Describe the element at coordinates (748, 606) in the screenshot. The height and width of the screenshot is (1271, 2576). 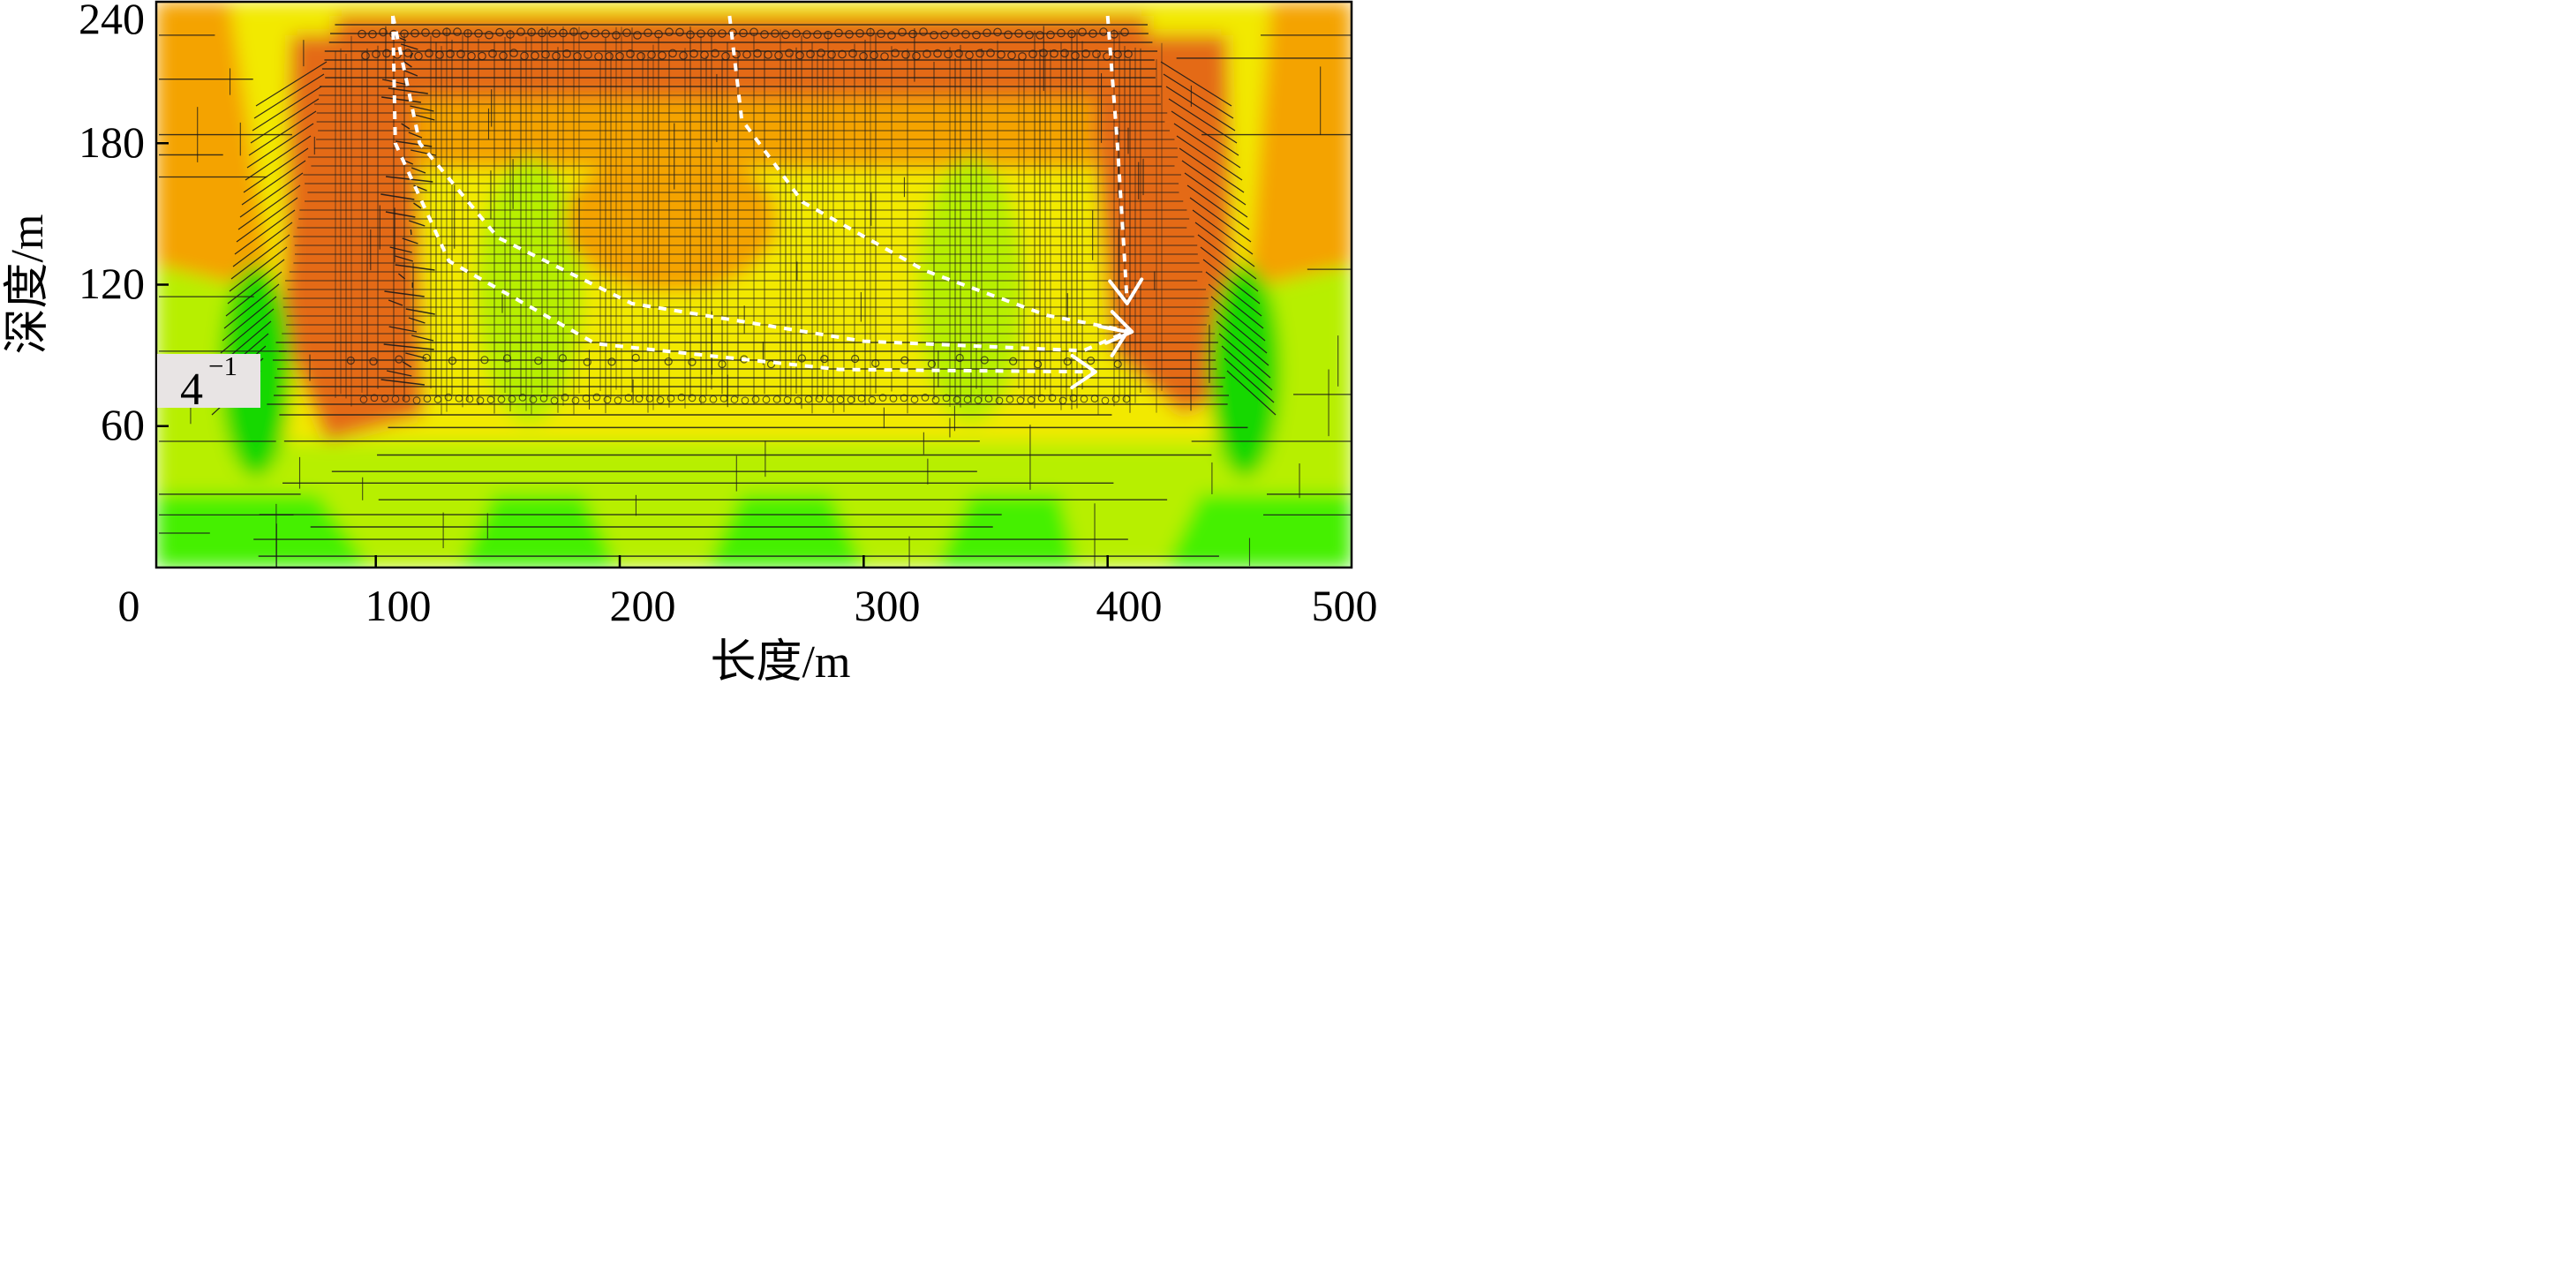
I see `x-tick-labels: 0 100 200 300 400 500` at that location.